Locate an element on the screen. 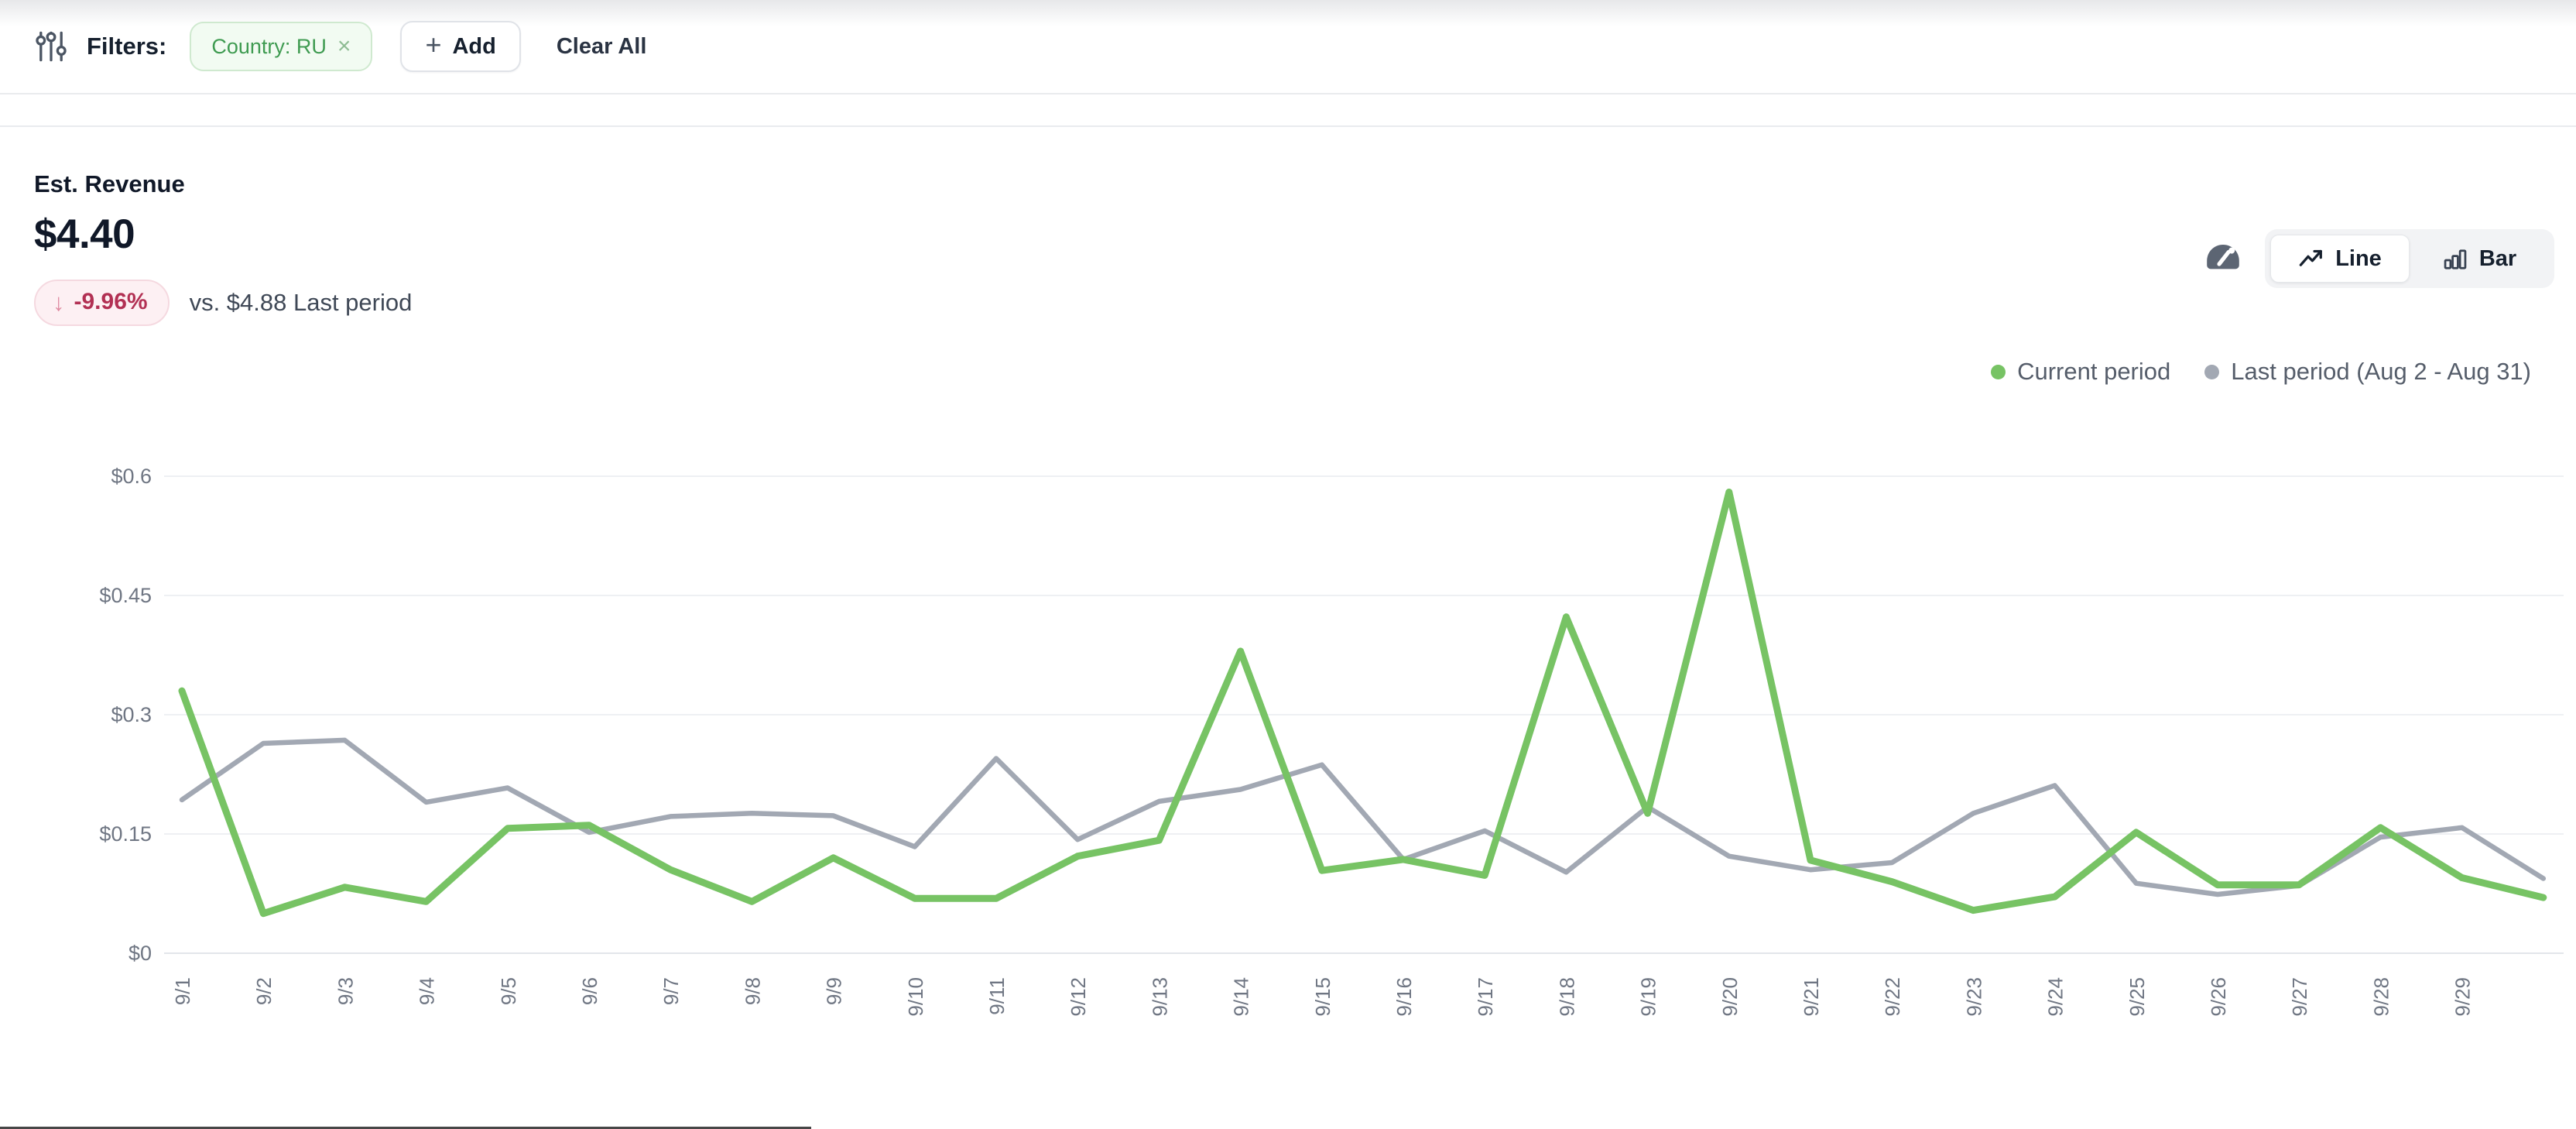 The height and width of the screenshot is (1129, 2576). metric-change-row: ↓ -9.96% vs. $4.88 Last period is located at coordinates (1305, 303).